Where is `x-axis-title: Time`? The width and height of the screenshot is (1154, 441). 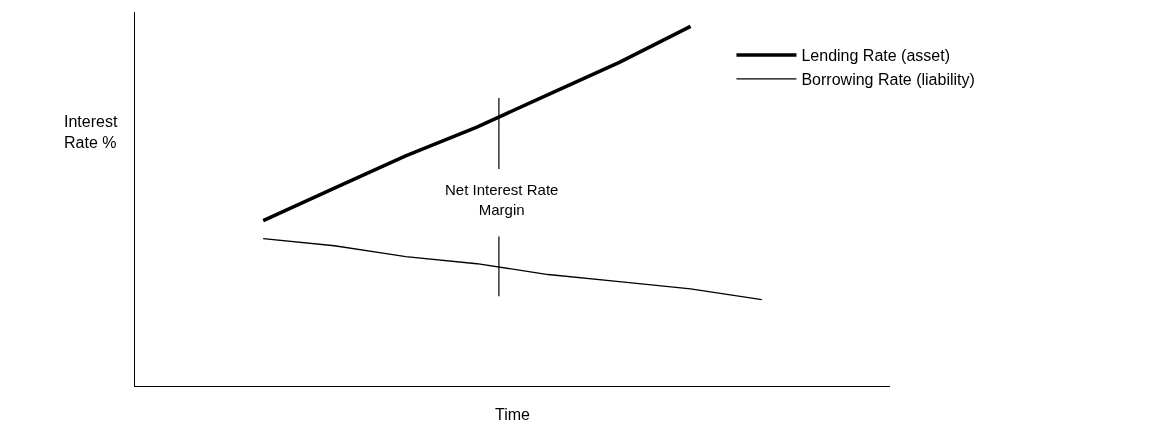 x-axis-title: Time is located at coordinates (513, 415).